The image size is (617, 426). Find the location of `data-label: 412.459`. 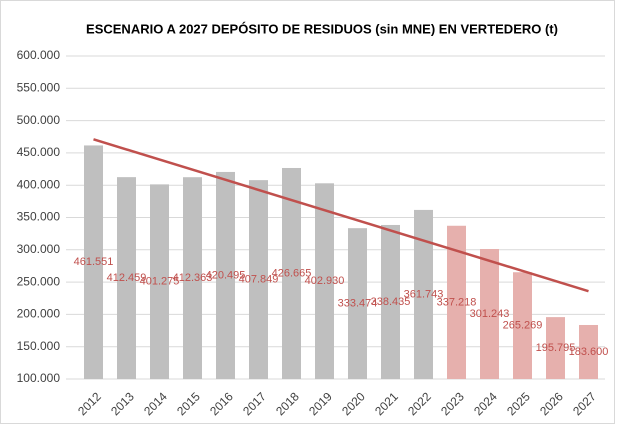

data-label: 412.459 is located at coordinates (127, 278).